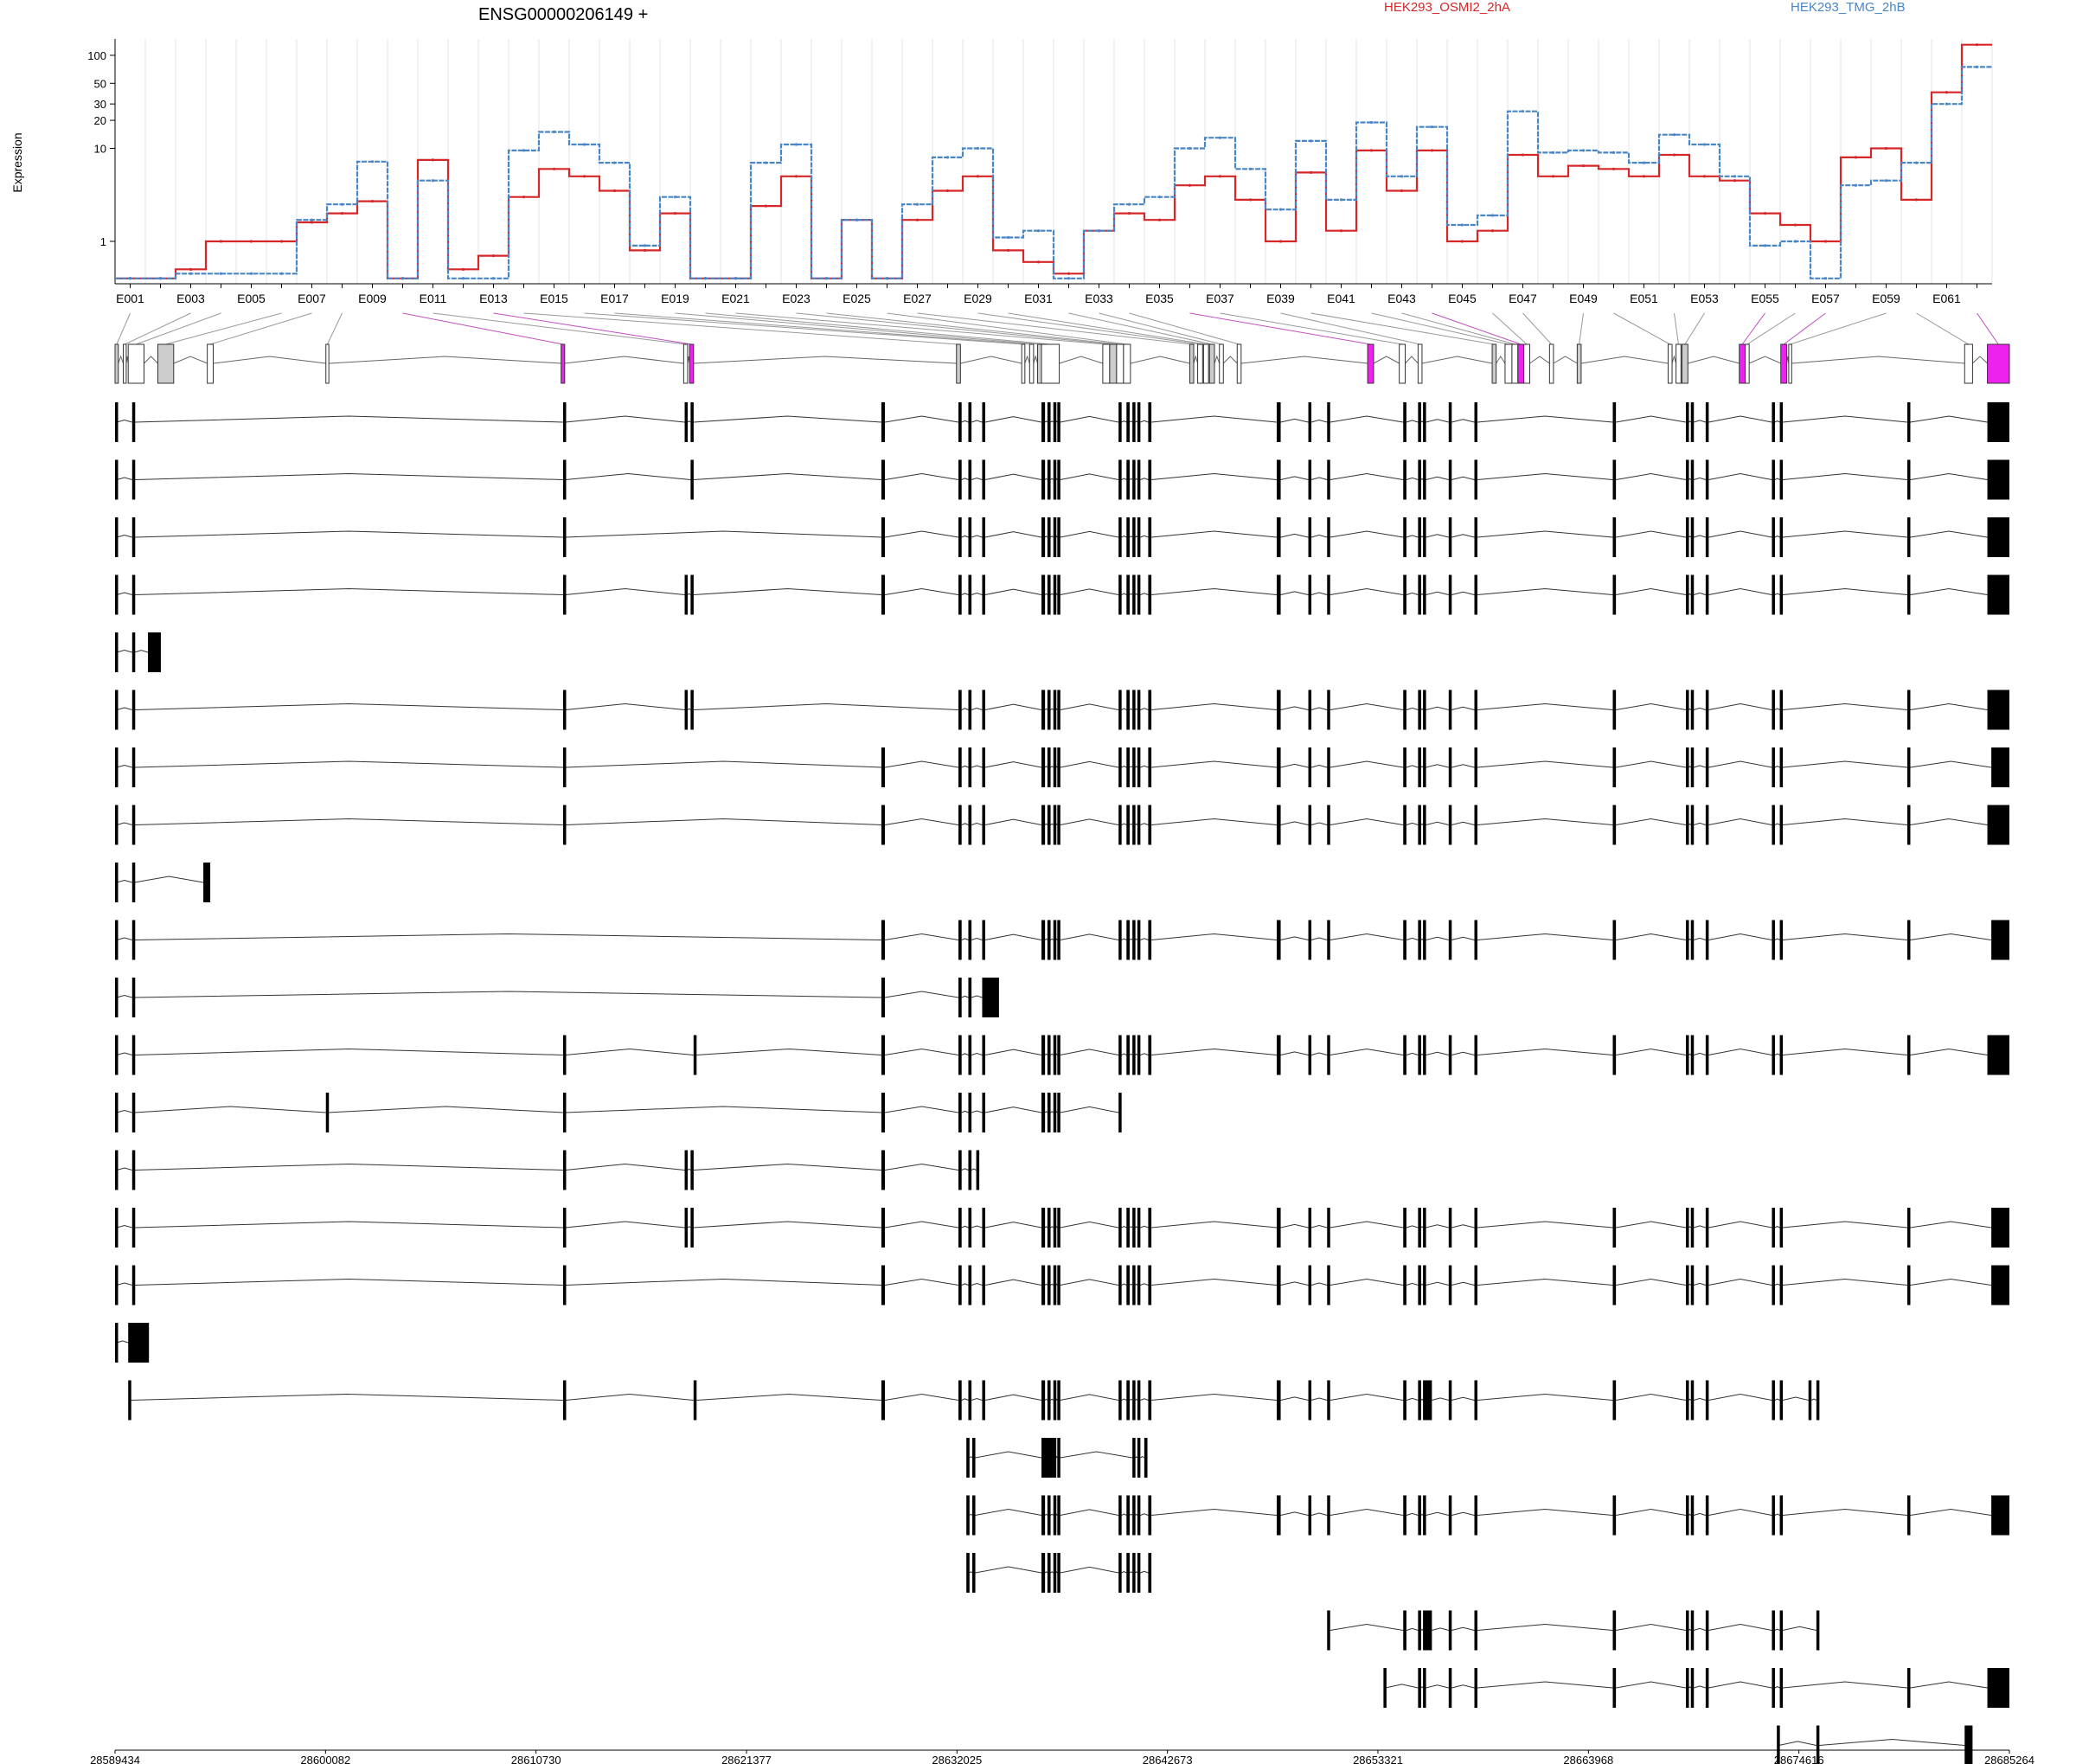  What do you see at coordinates (1583, 298) in the screenshot?
I see `x-tick-label: E049` at bounding box center [1583, 298].